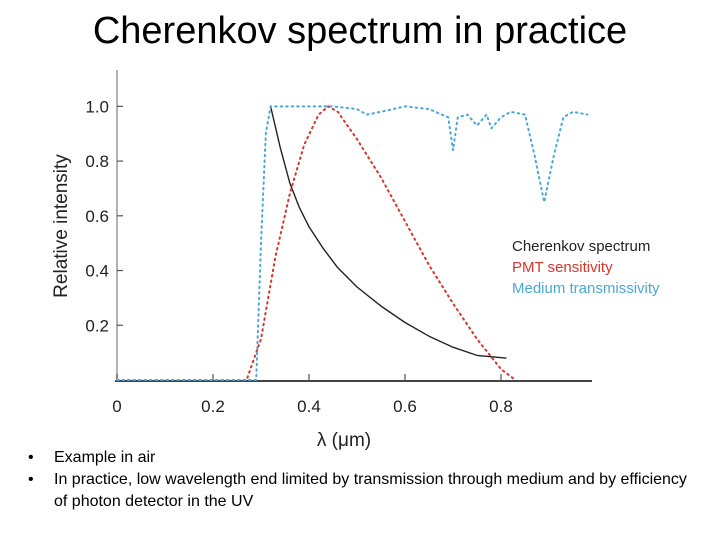  Describe the element at coordinates (562, 267) in the screenshot. I see `legend-item-pmt: PMT sensitivity` at that location.